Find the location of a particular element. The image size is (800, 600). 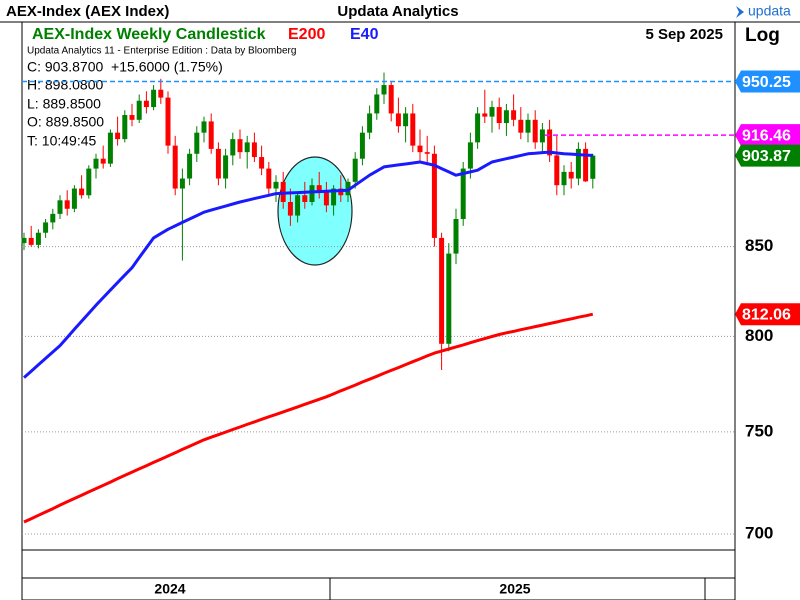

y-tick-label: 850 is located at coordinates (759, 245).